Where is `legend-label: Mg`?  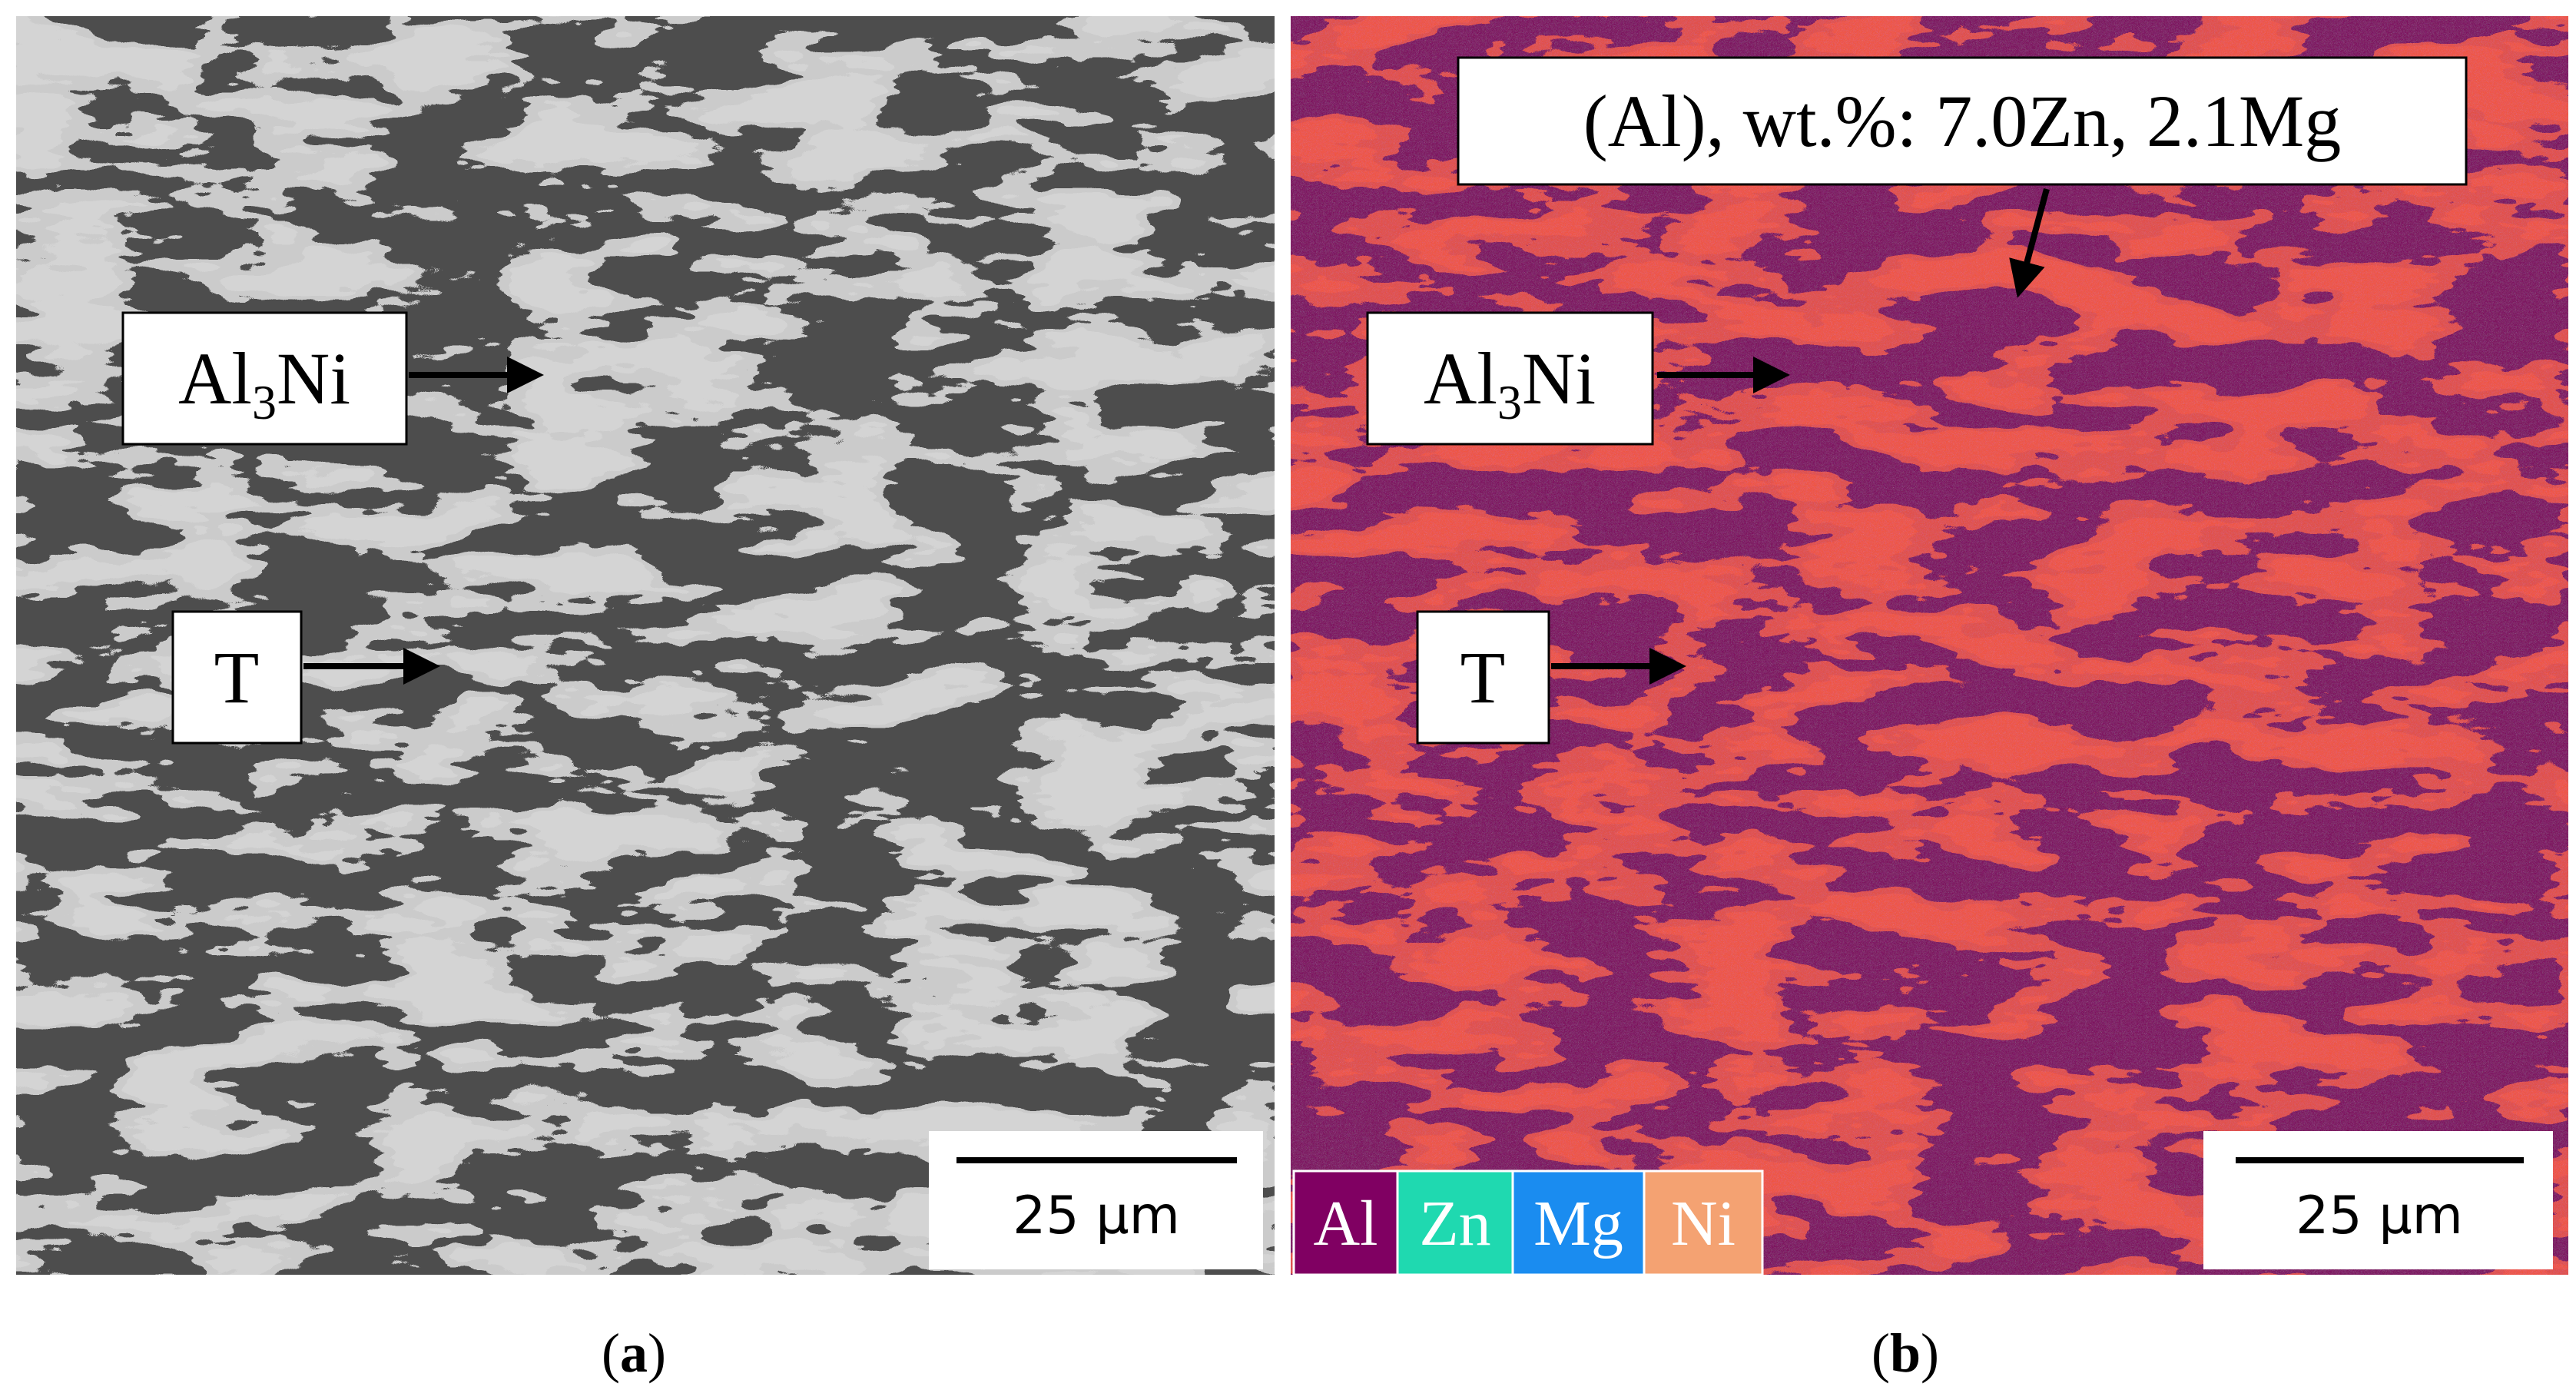
legend-label: Mg is located at coordinates (1578, 1223).